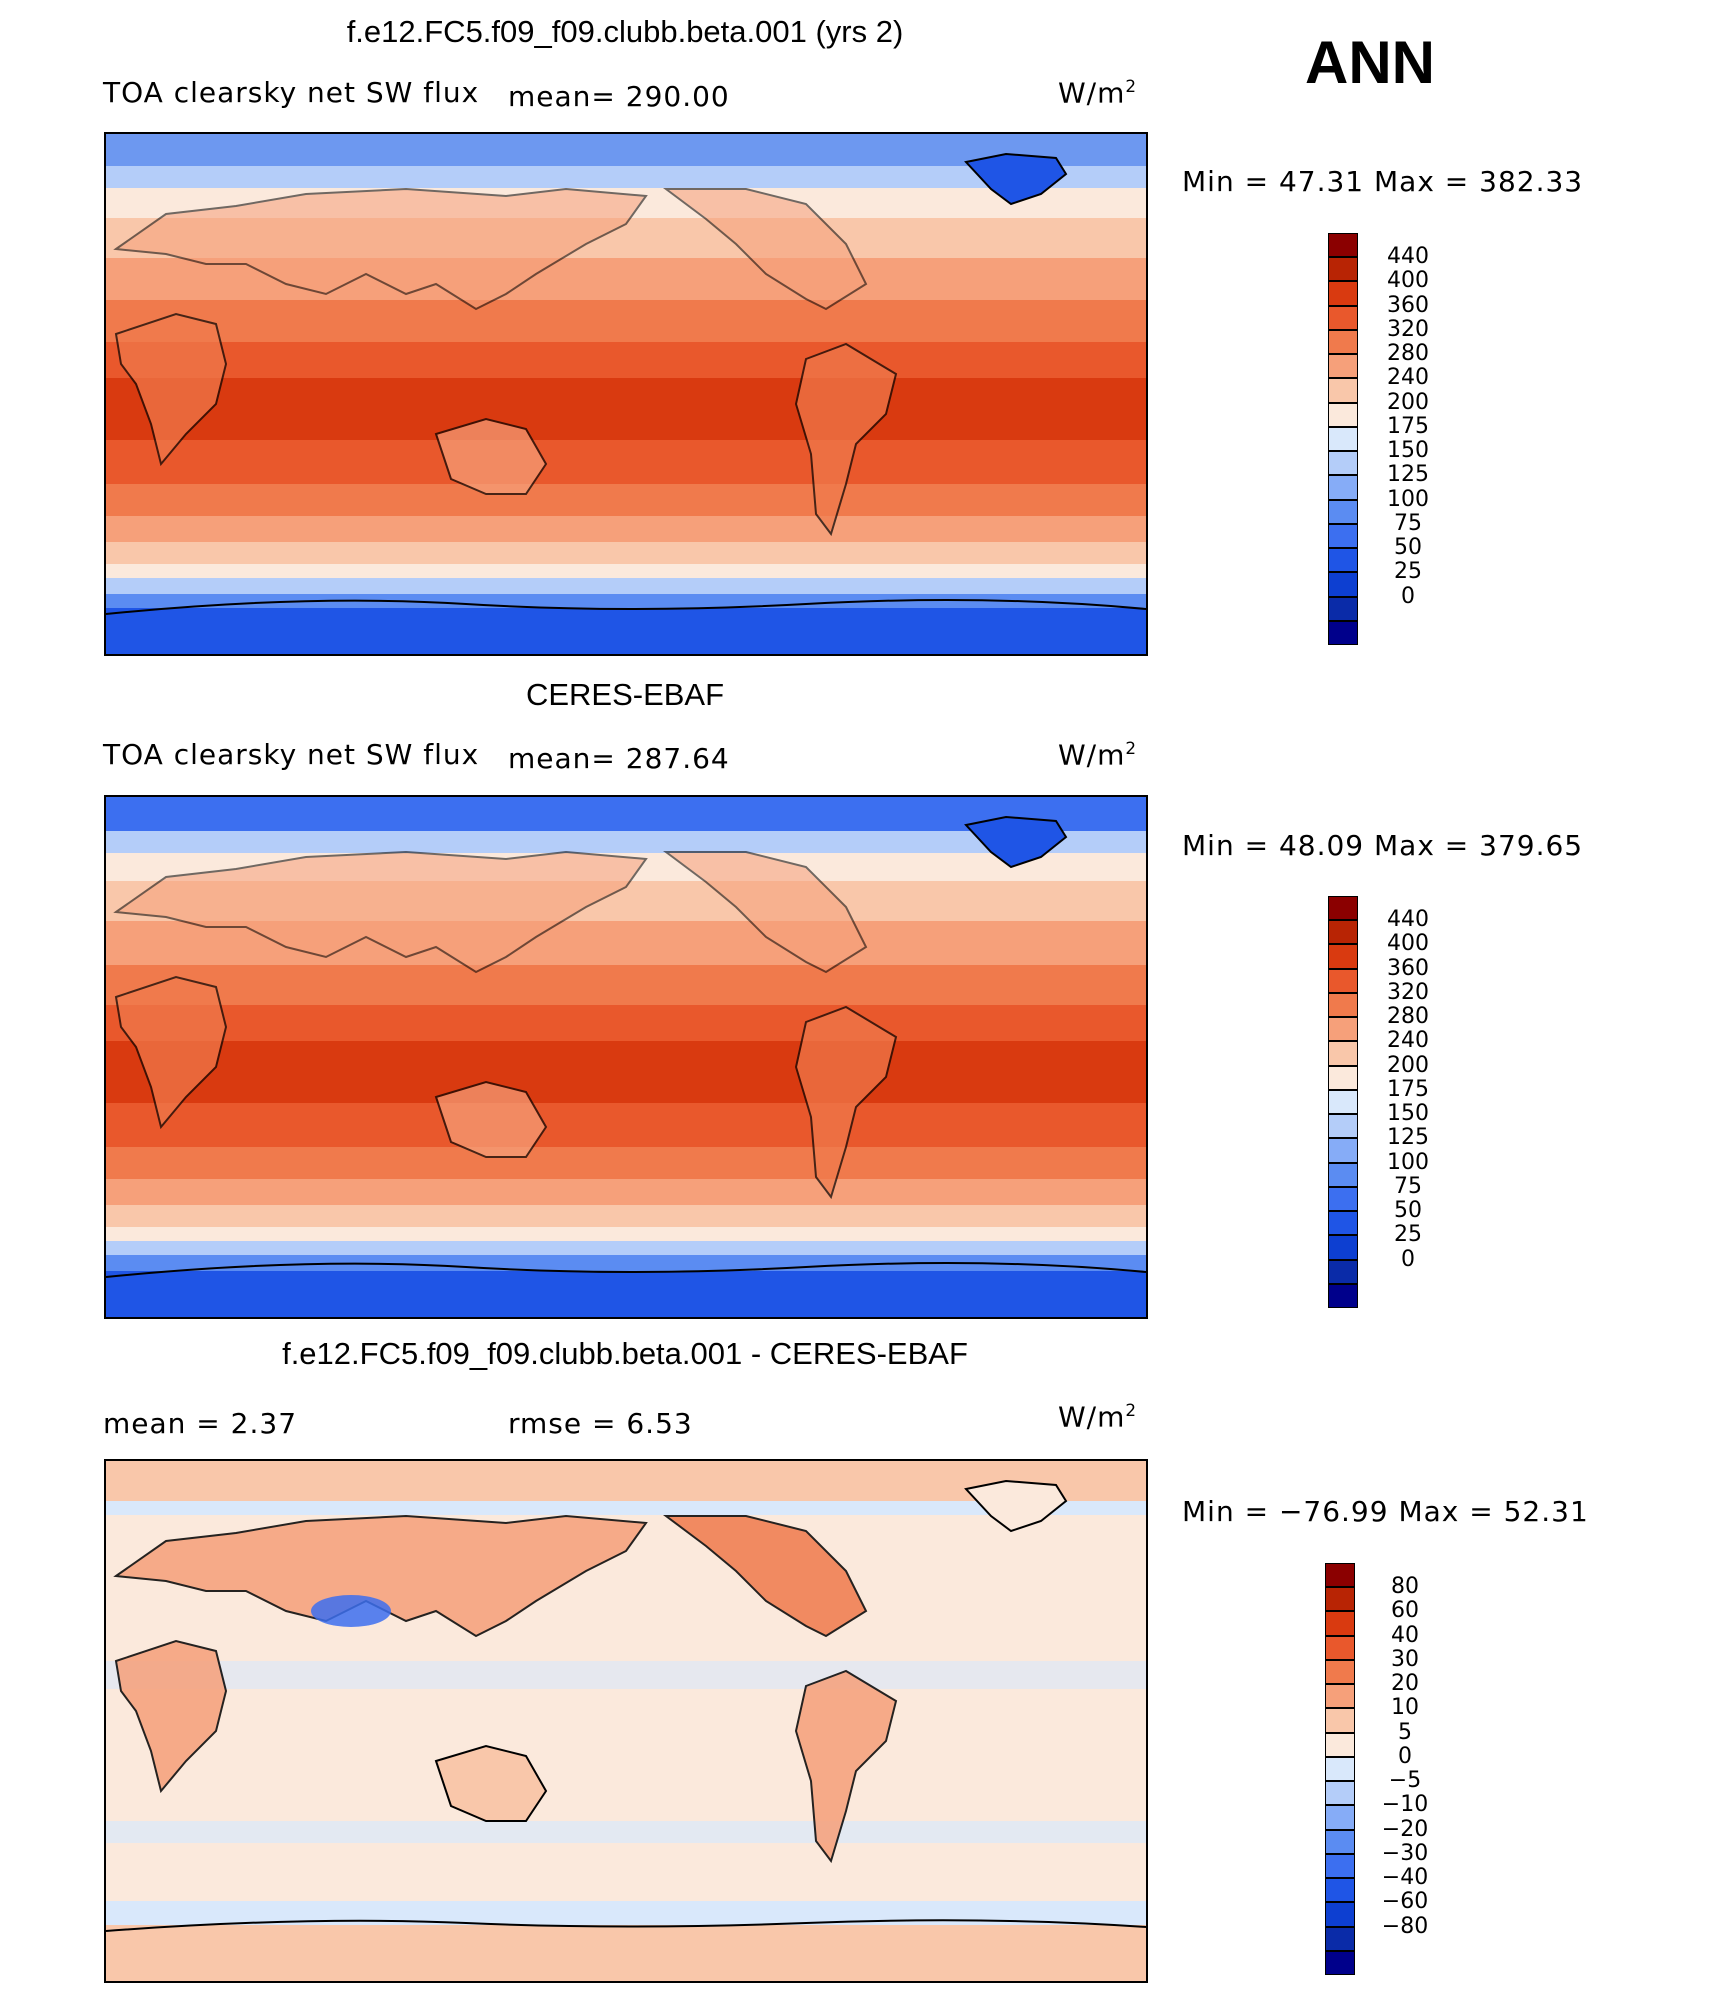 This screenshot has height=1990, width=1710. What do you see at coordinates (1405, 1587) in the screenshot?
I see `colorbar-tick-label: 80` at bounding box center [1405, 1587].